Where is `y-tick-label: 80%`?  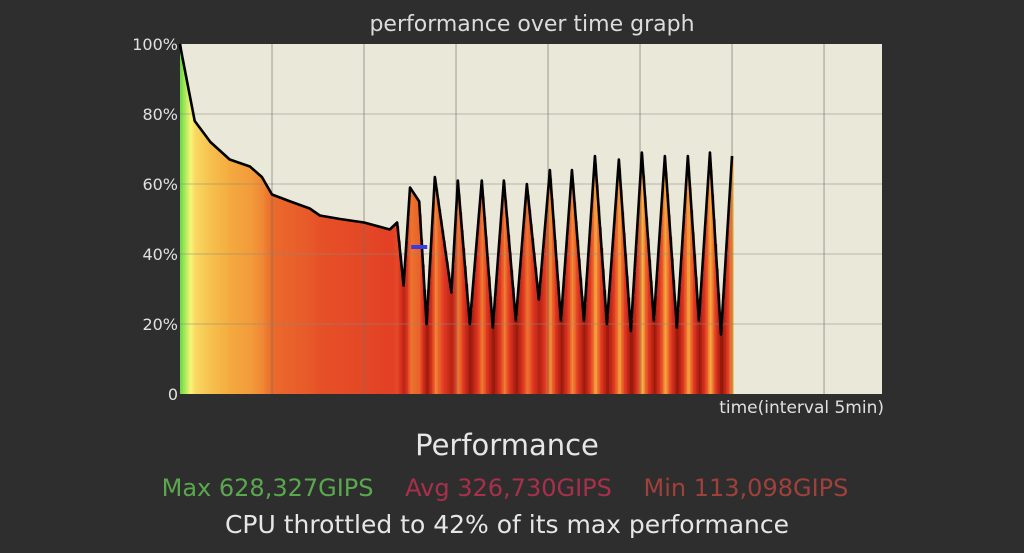
y-tick-label: 80% is located at coordinates (160, 114).